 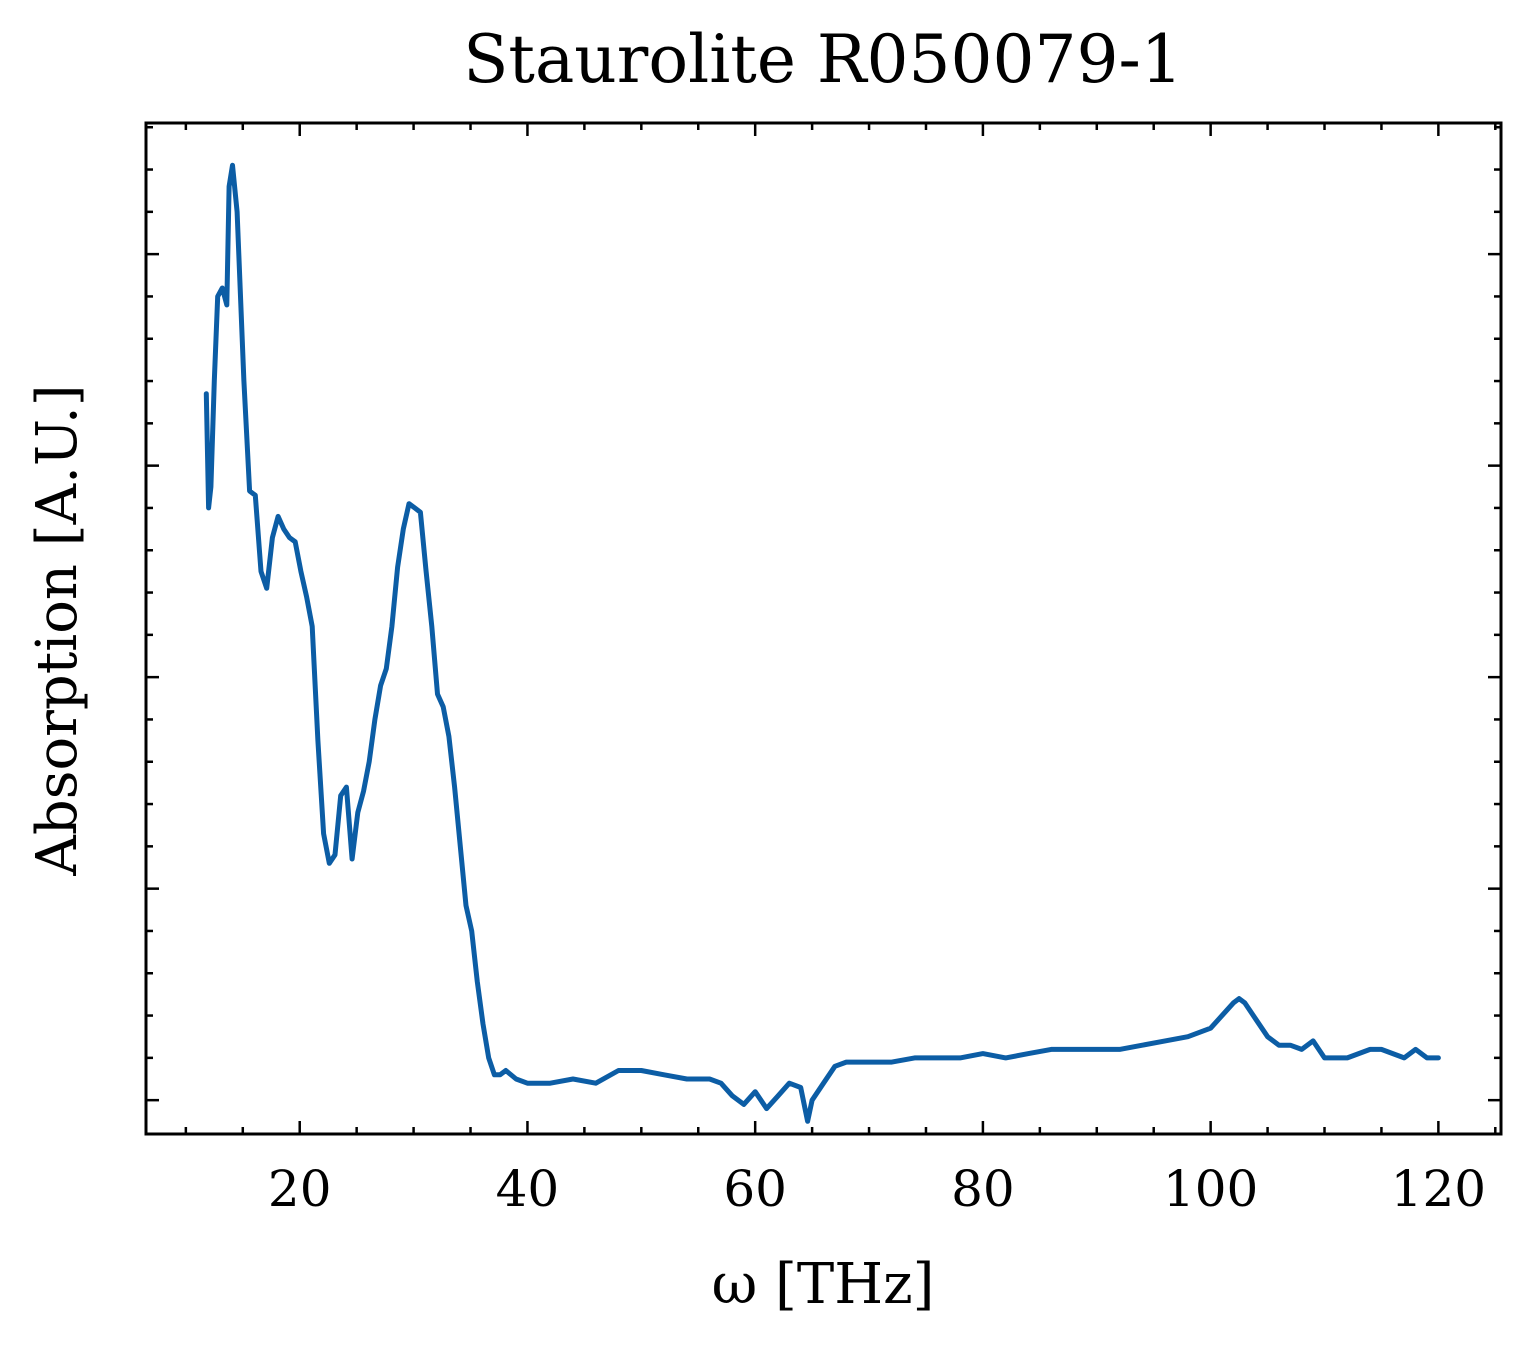 What do you see at coordinates (823, 59) in the screenshot?
I see `chart-title: Staurolite R050079-1` at bounding box center [823, 59].